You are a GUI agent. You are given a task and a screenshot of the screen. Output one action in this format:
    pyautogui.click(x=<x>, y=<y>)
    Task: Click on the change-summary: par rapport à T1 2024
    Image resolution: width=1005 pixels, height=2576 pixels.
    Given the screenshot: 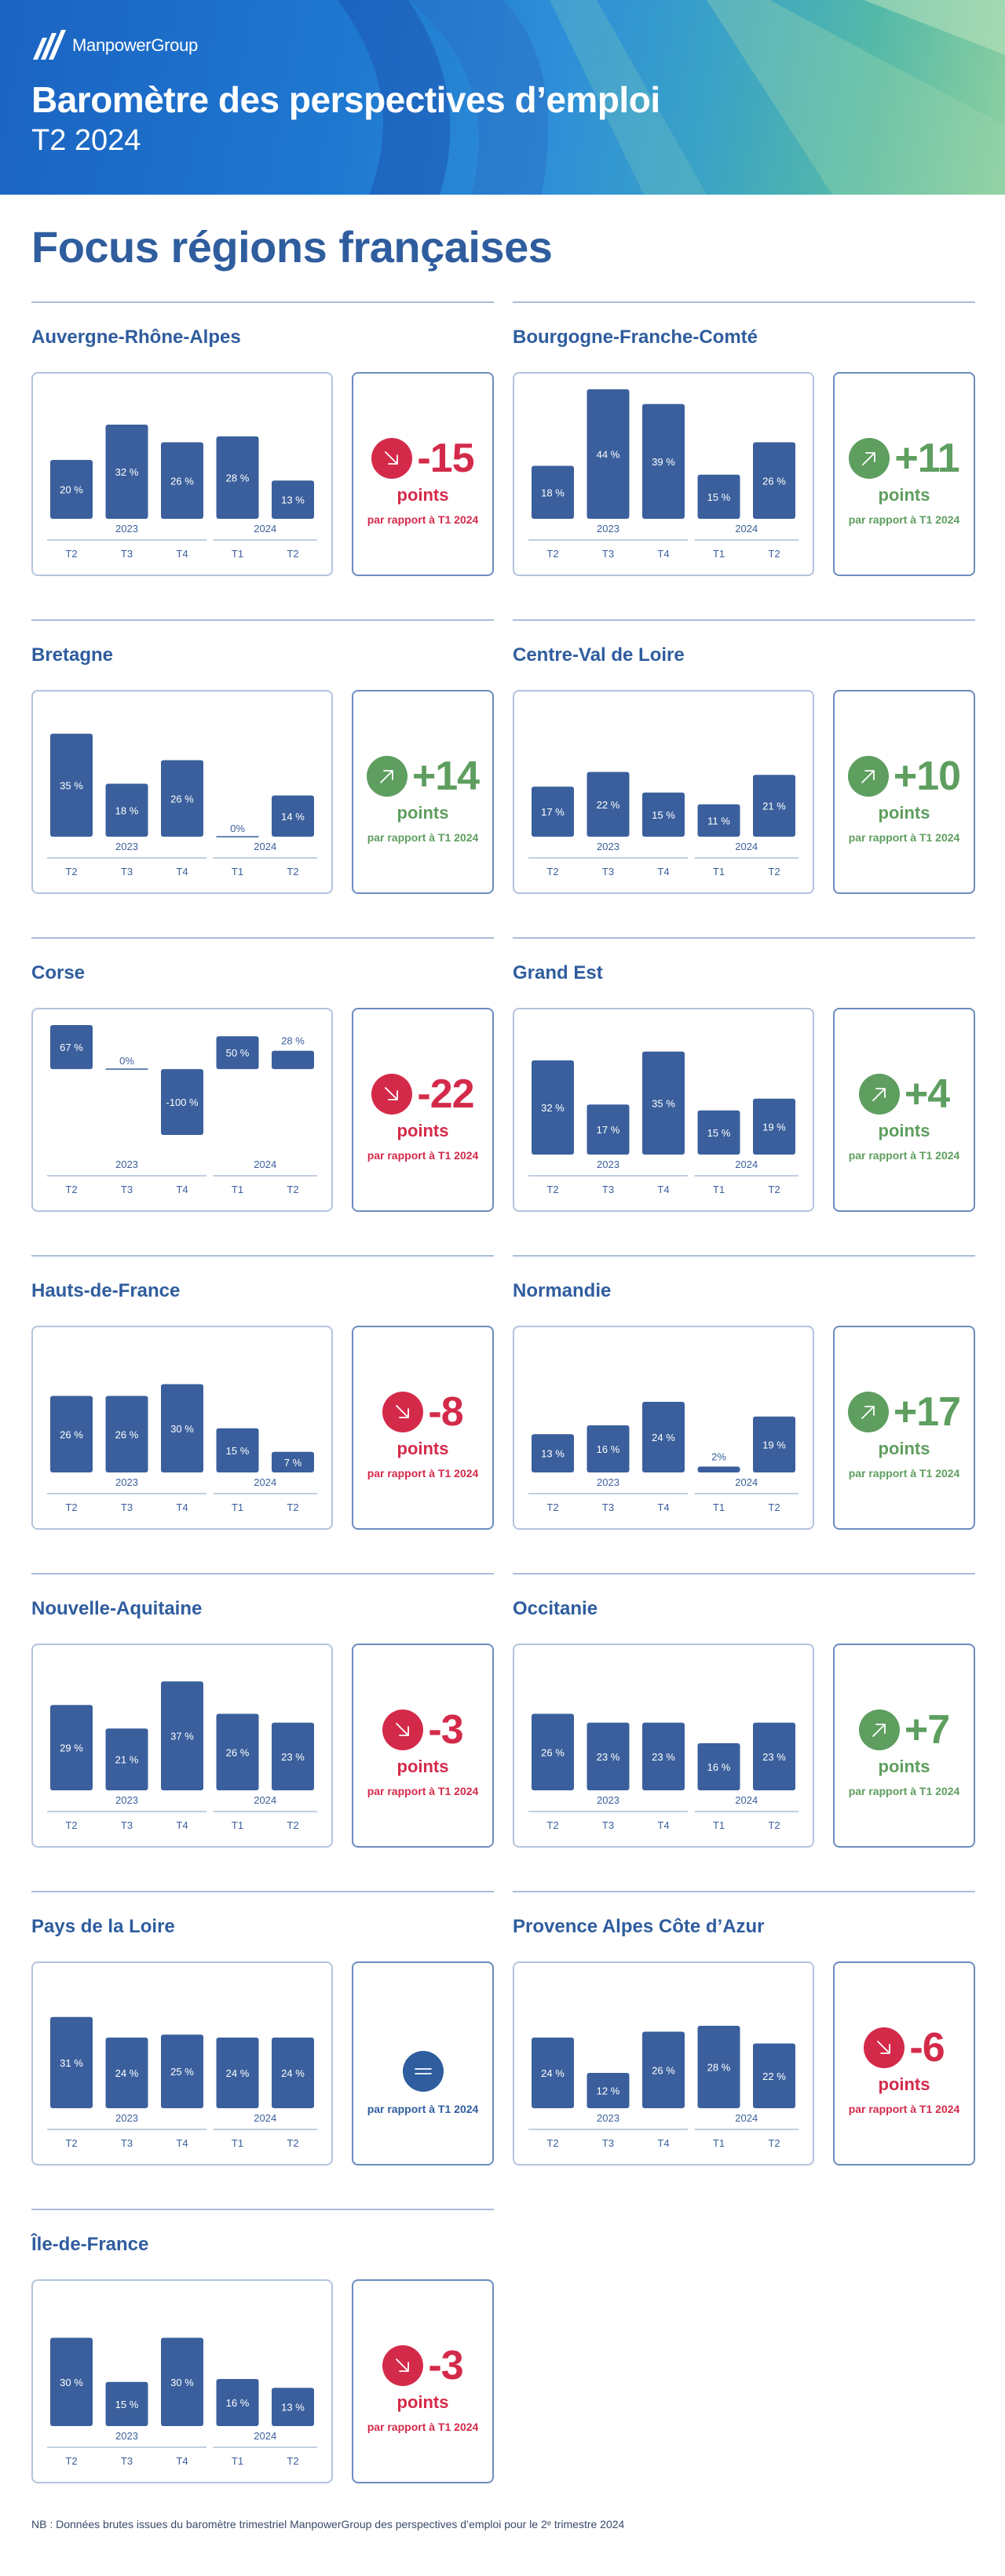 What is the action you would take?
    pyautogui.click(x=423, y=2063)
    